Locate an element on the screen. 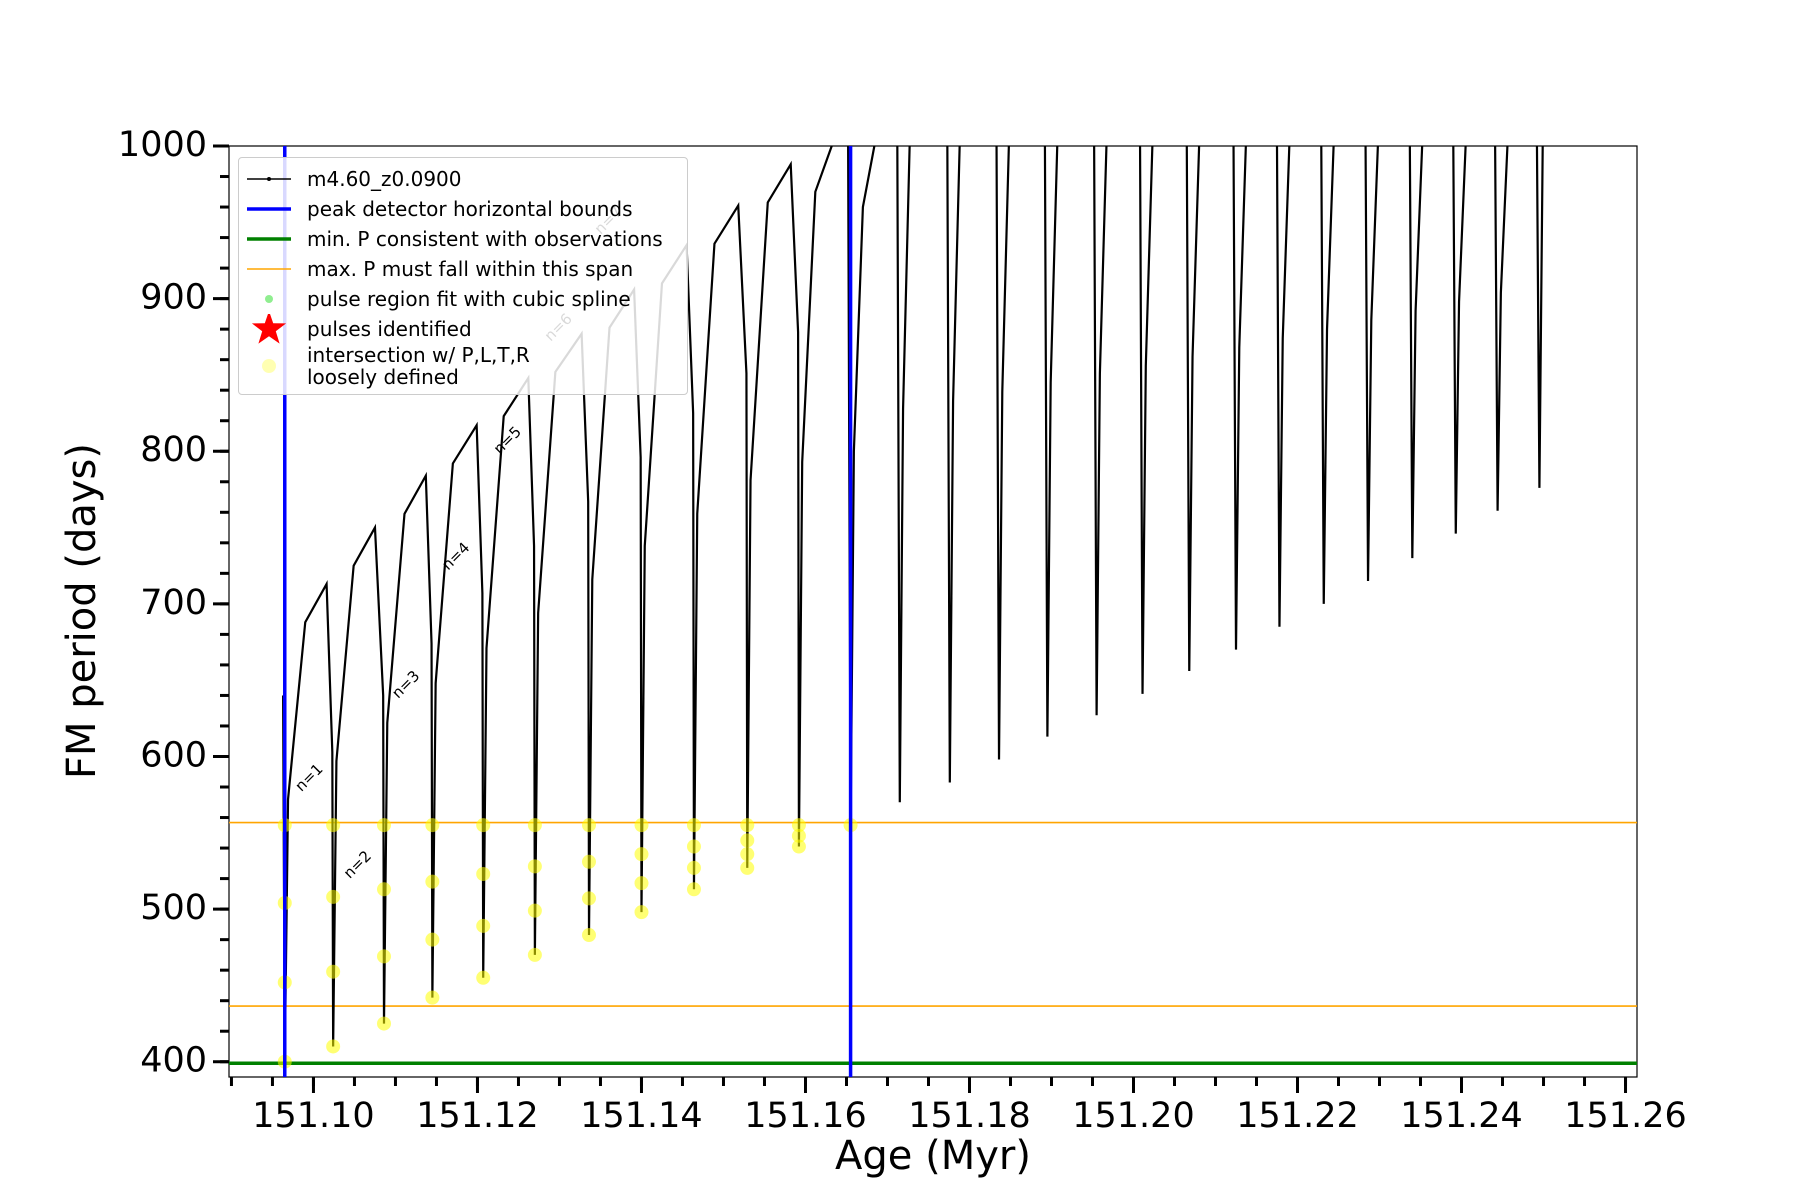 The image size is (1800, 1200). x-tick-label: 151.16 is located at coordinates (805, 1116).